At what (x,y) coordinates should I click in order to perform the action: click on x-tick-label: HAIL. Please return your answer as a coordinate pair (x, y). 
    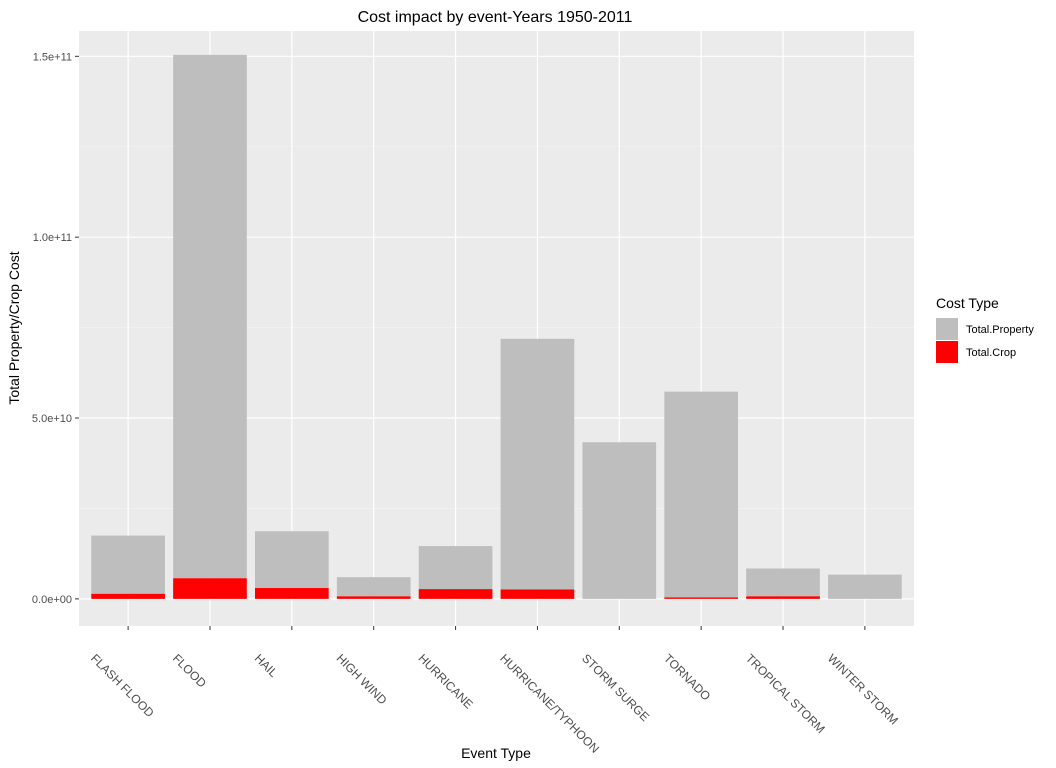
    Looking at the image, I should click on (266, 665).